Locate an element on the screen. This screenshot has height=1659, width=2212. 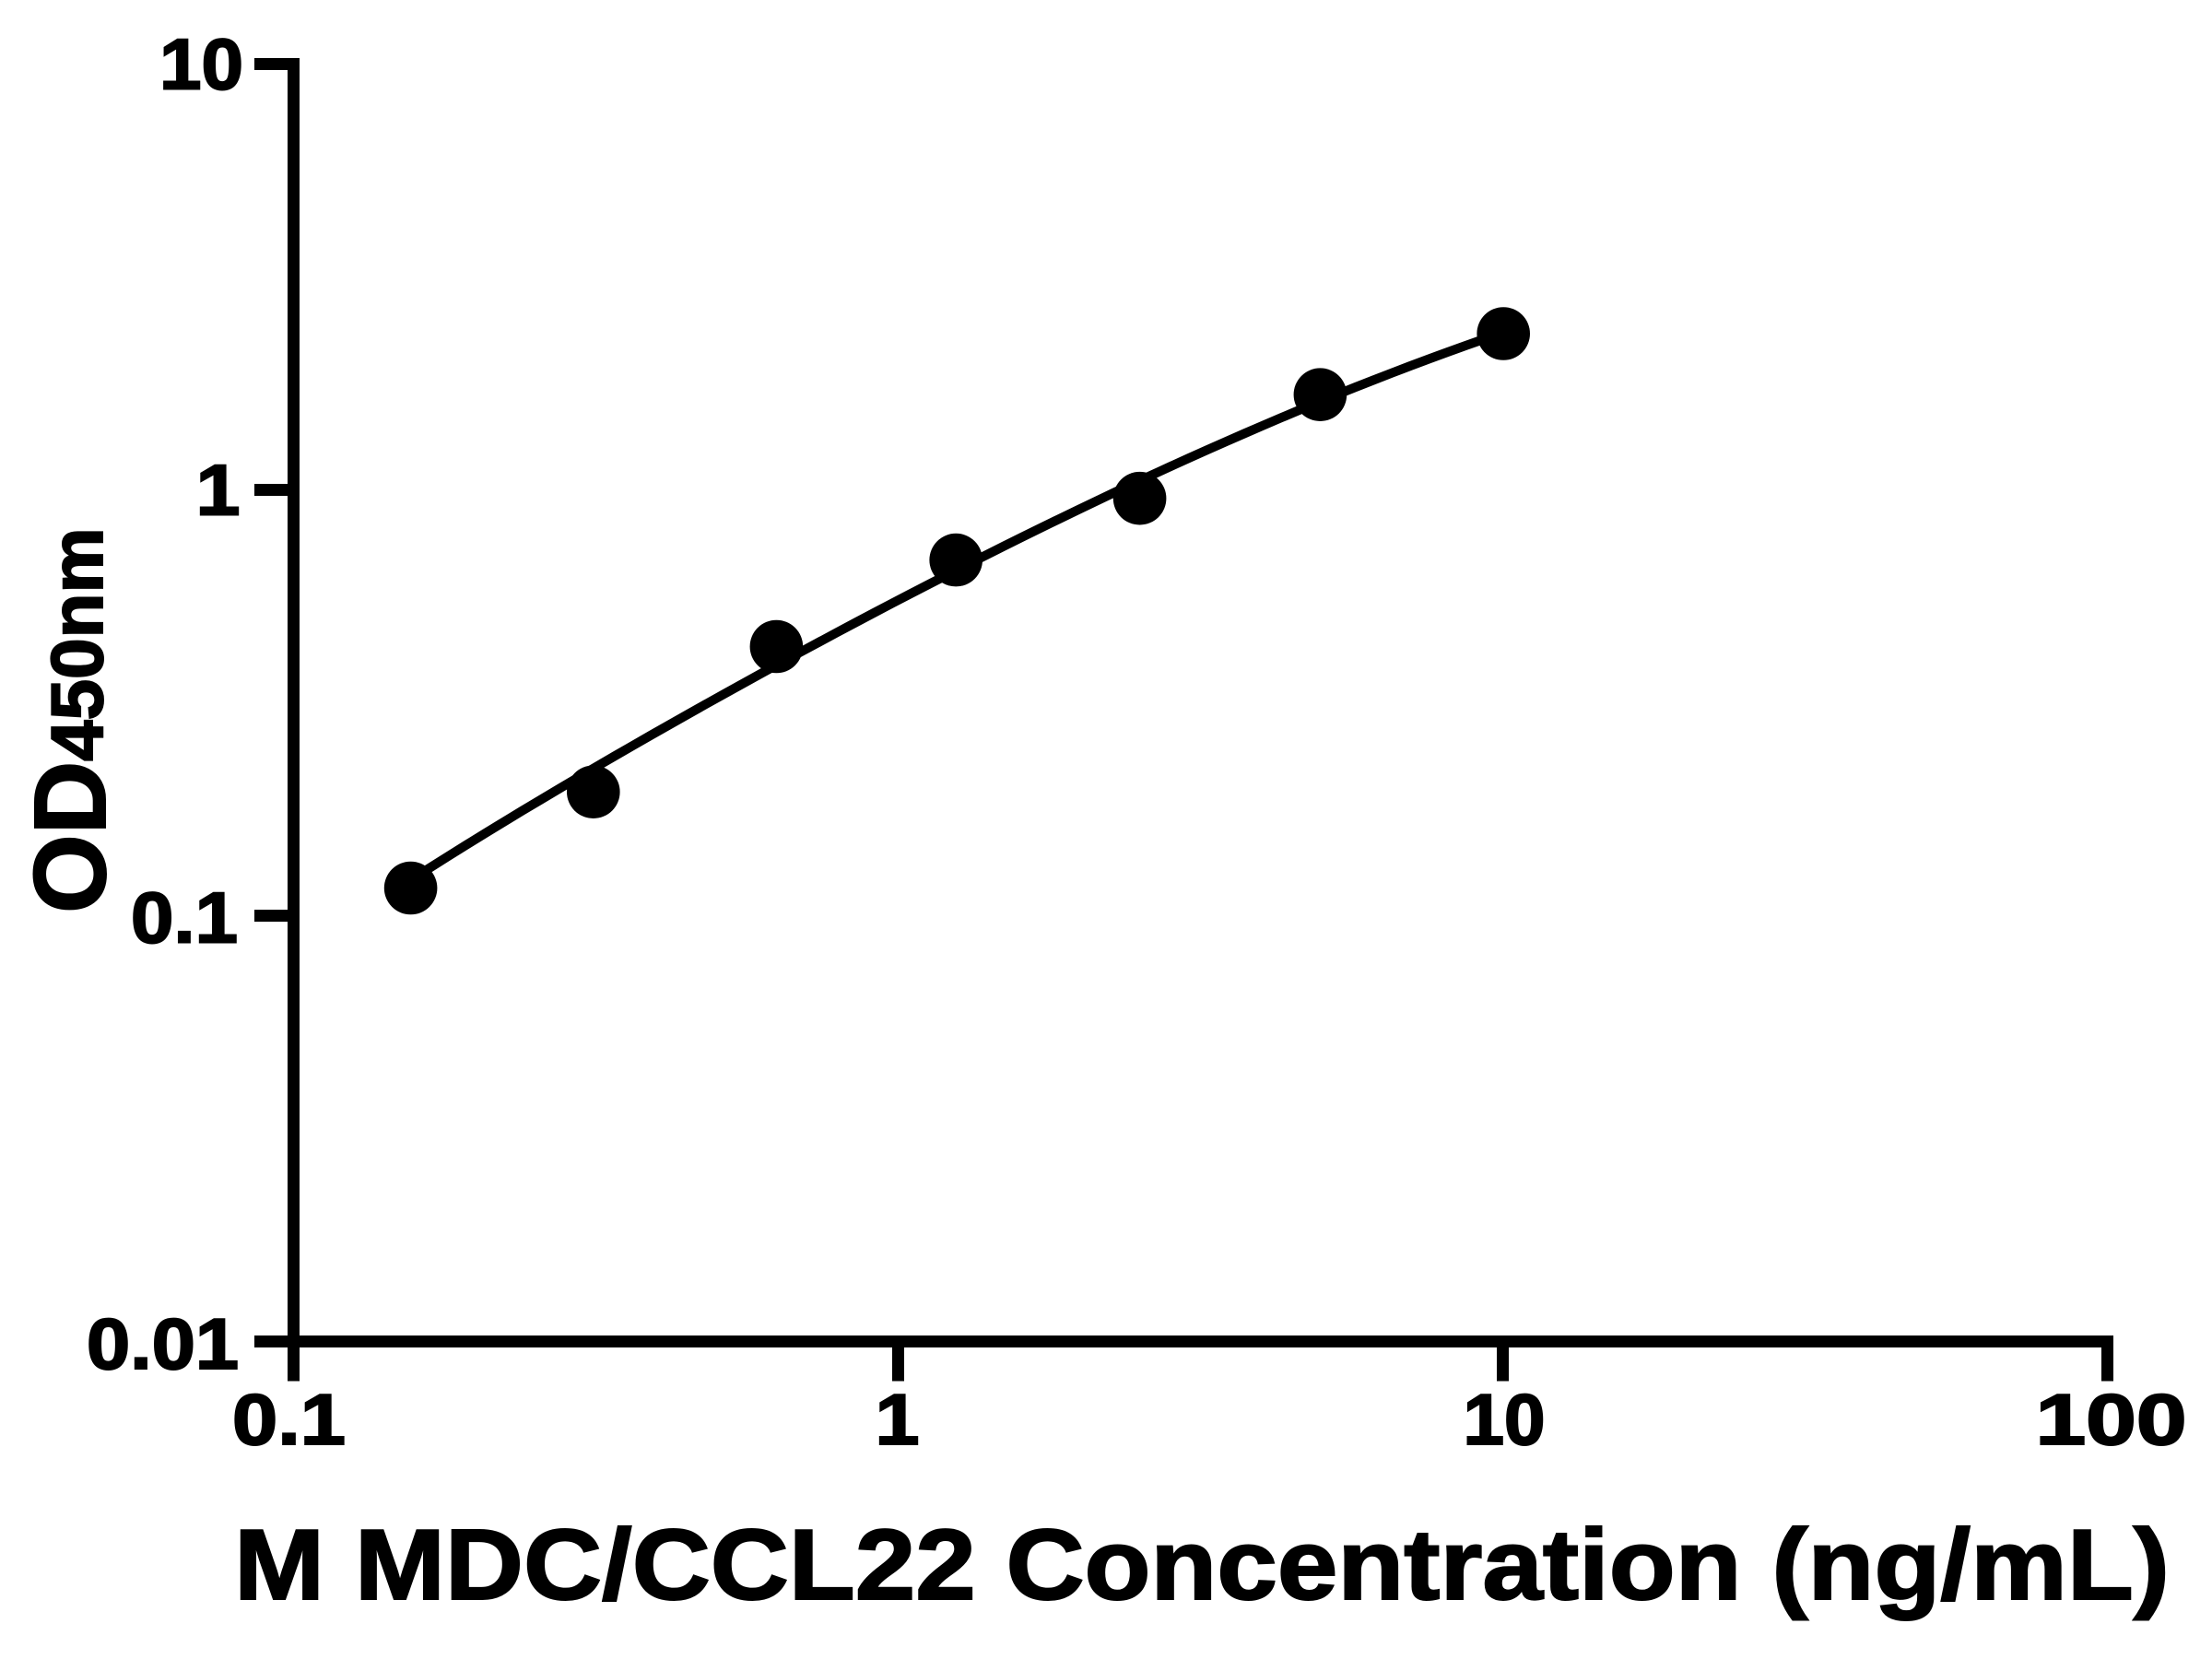
svg-text:M MDC/CCL22 Concentration (ng/: M MDC/CCL22 Concentration (ng/mL) is located at coordinates (1202, 1565).